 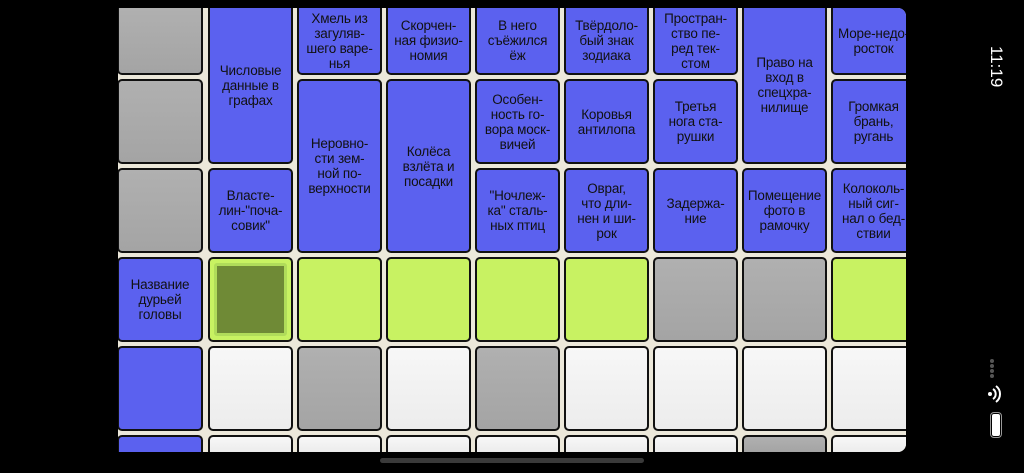 I want to click on clue-cell: Громкая брань, ругань, so click(x=868, y=121).